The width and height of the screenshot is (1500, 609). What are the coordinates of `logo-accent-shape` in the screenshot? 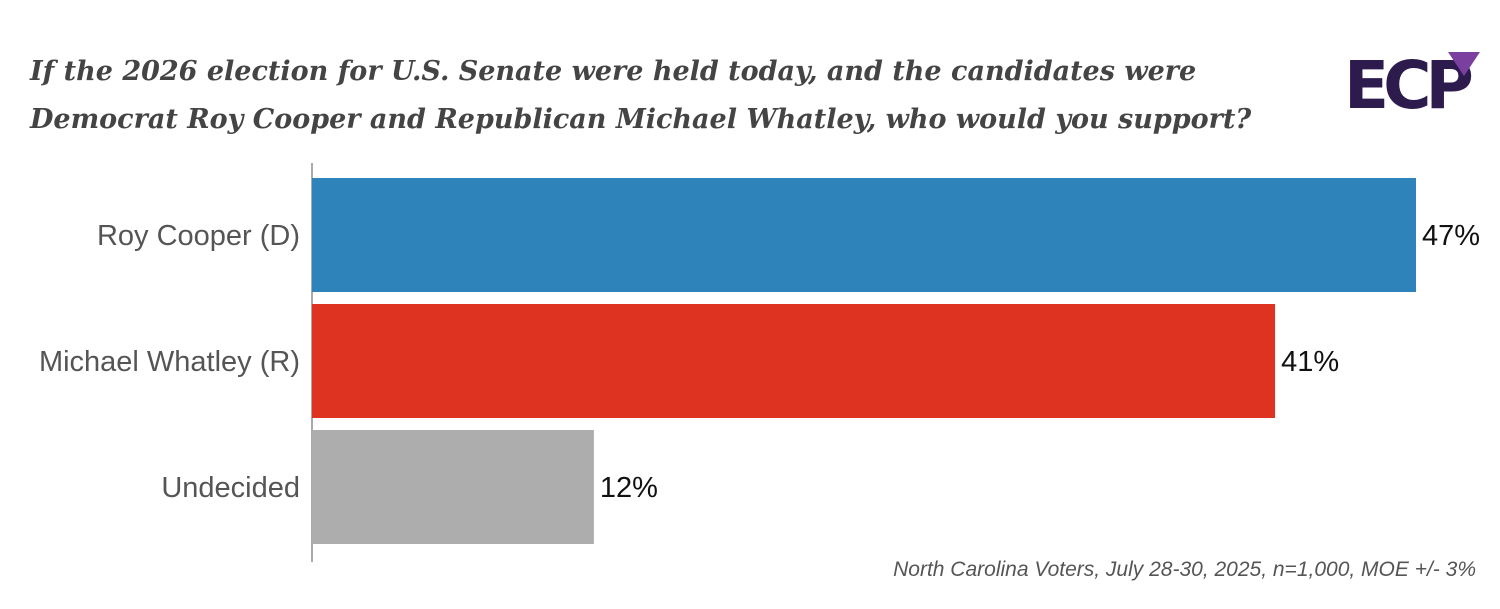 It's located at (1464, 64).